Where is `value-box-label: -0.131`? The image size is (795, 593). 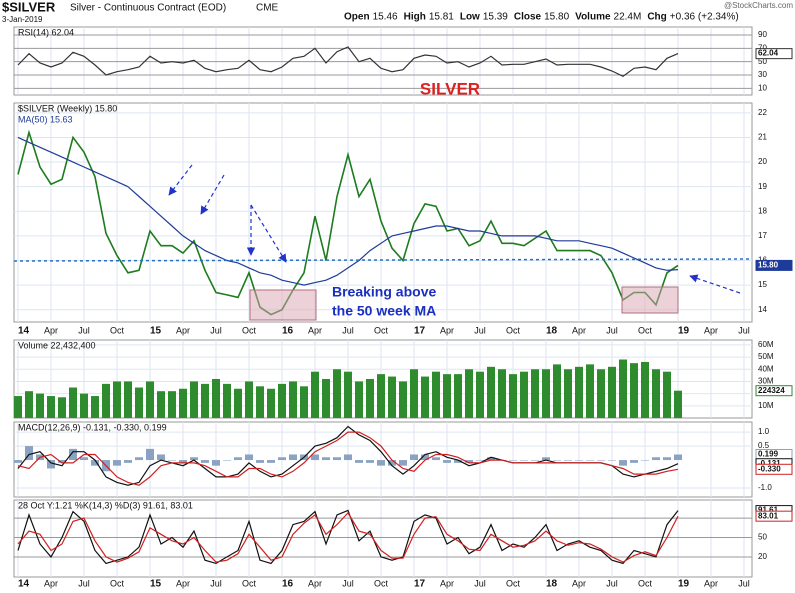 value-box-label: -0.131 is located at coordinates (769, 463).